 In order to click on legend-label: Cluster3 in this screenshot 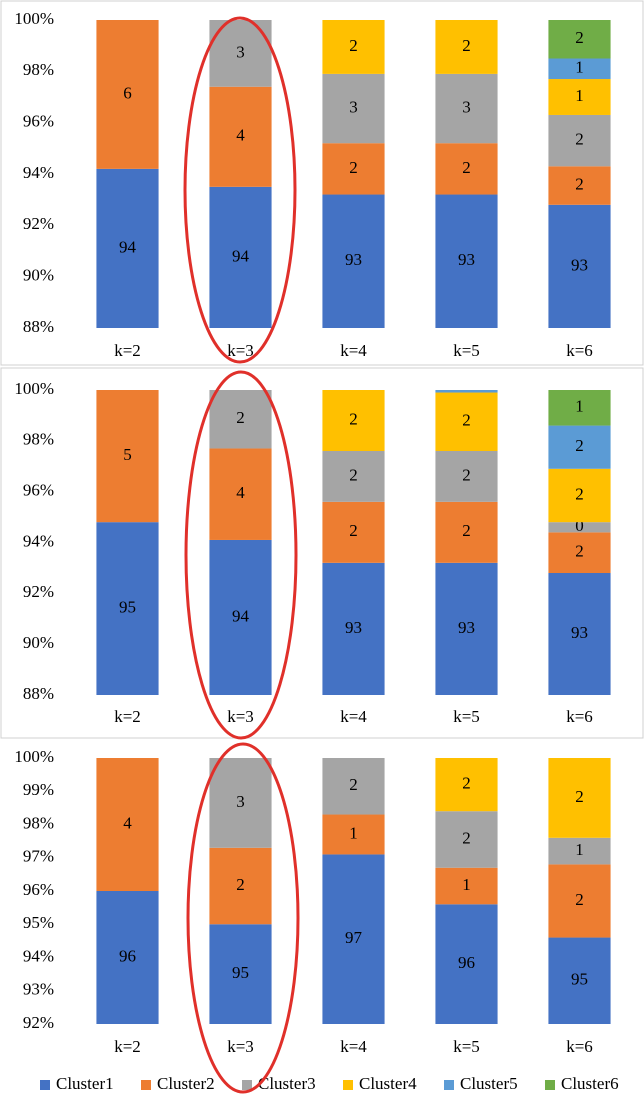, I will do `click(287, 1083)`.